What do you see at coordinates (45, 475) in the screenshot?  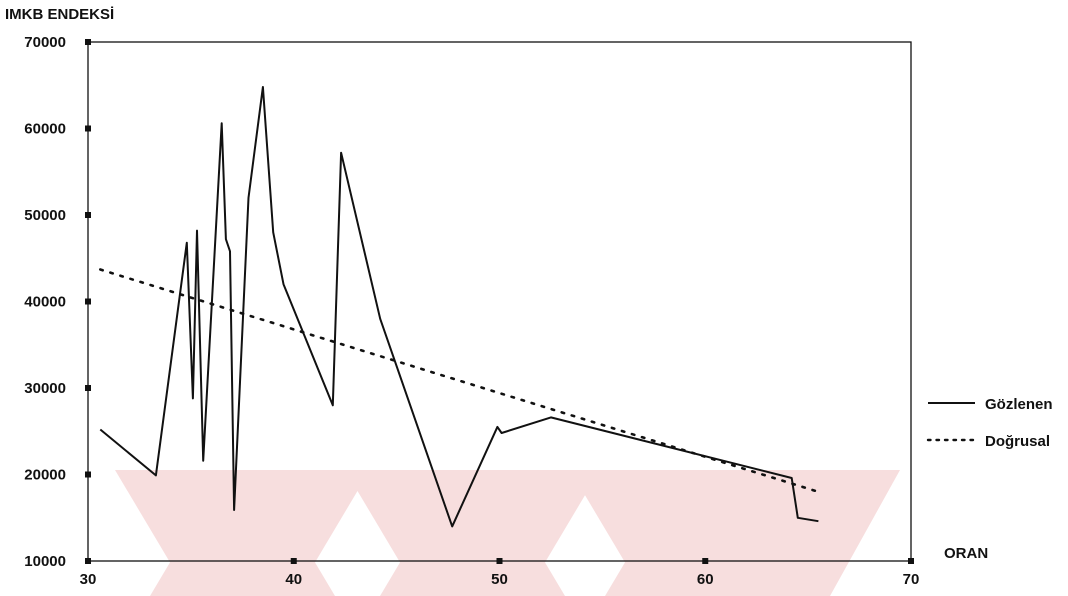 I see `y-tick-label: 20000` at bounding box center [45, 475].